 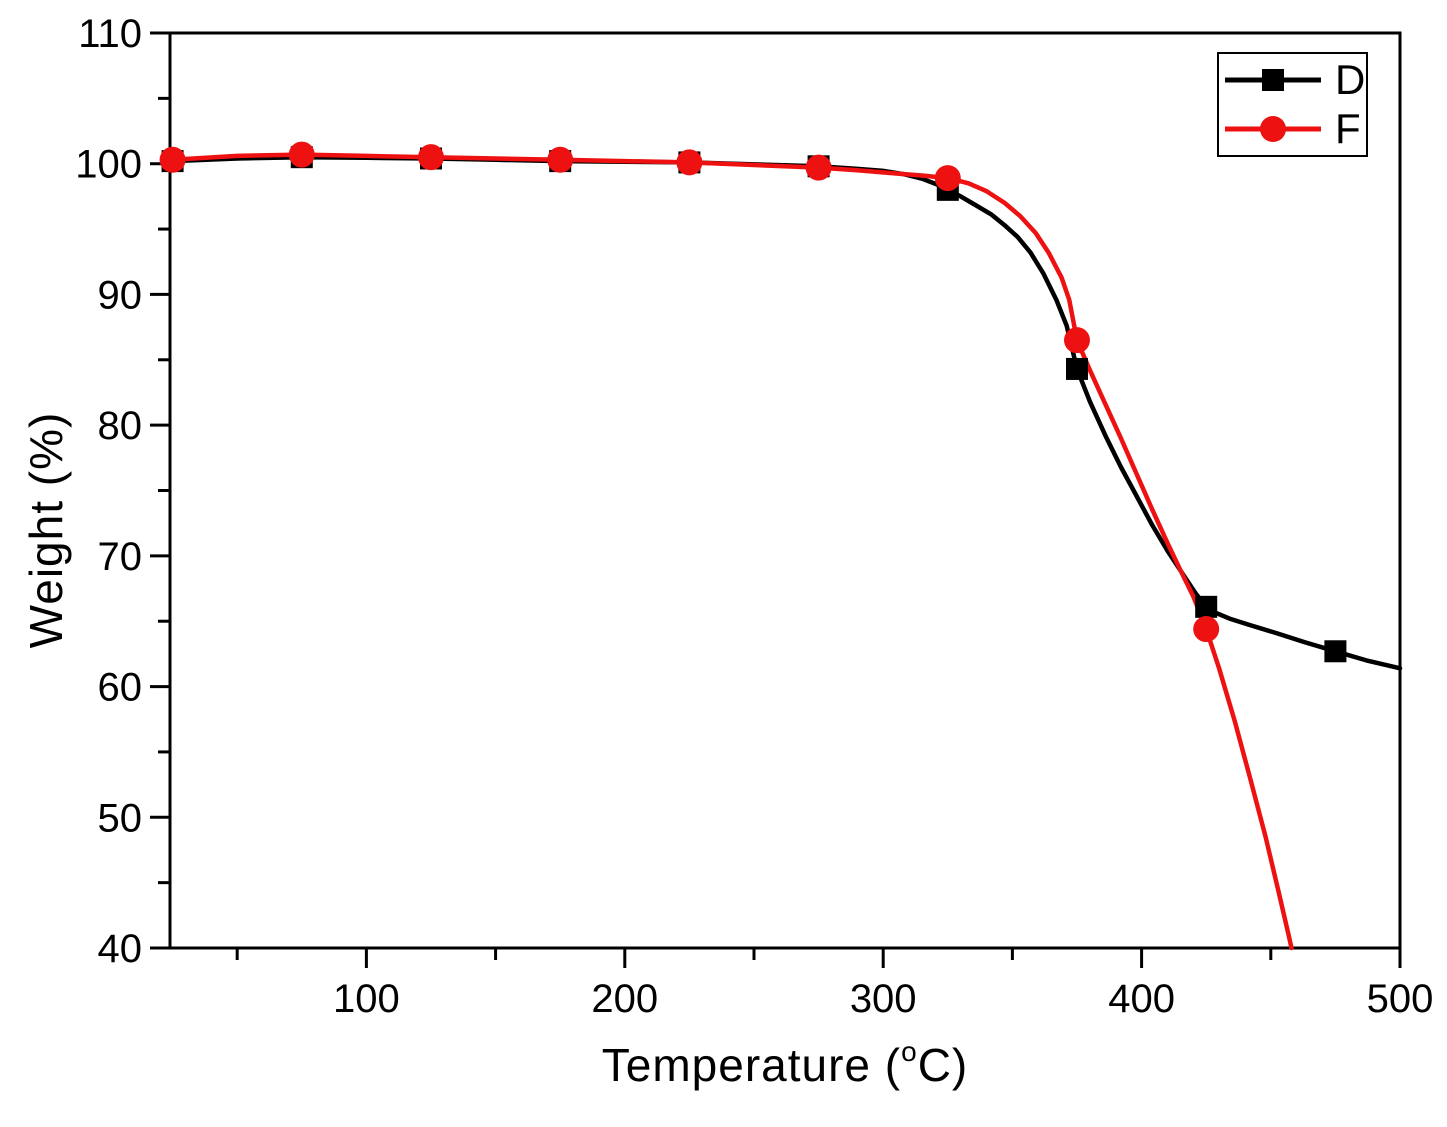 What do you see at coordinates (108, 165) in the screenshot?
I see `y-tick-label: 100` at bounding box center [108, 165].